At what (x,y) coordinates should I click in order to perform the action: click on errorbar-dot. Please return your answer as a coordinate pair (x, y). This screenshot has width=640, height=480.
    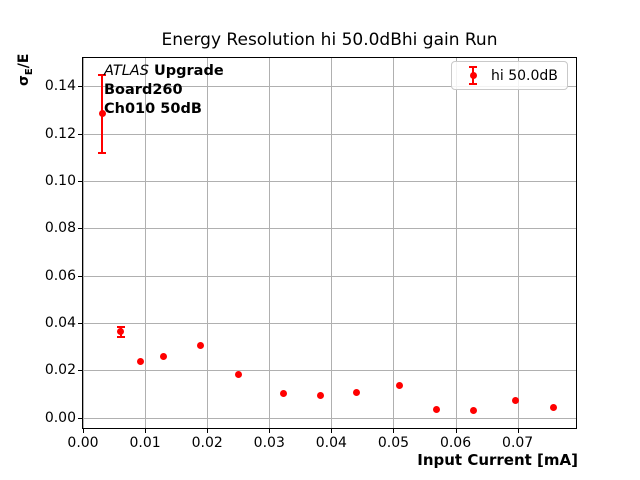
    Looking at the image, I should click on (473, 75).